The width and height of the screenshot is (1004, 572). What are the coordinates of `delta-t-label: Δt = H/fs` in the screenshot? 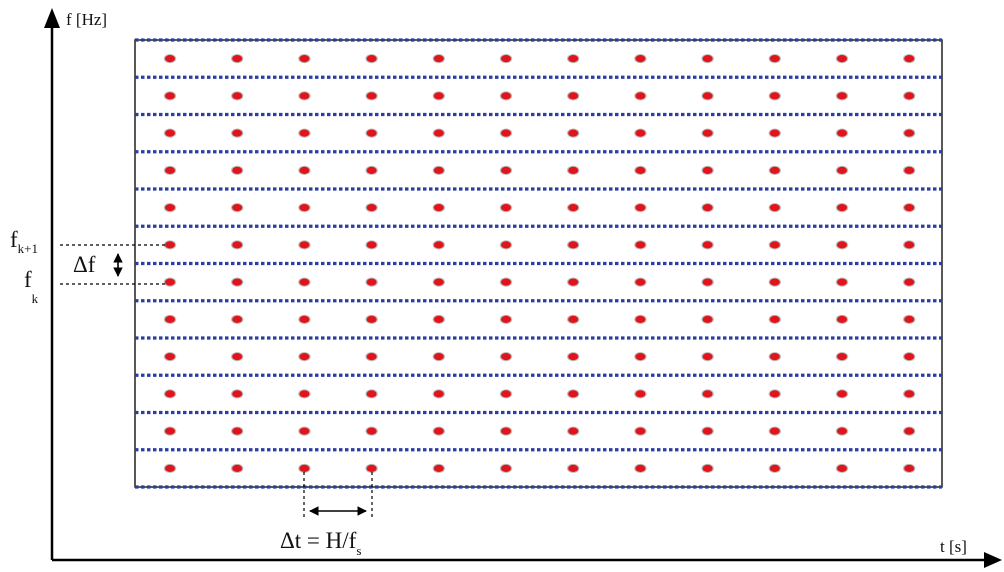 It's located at (320, 543).